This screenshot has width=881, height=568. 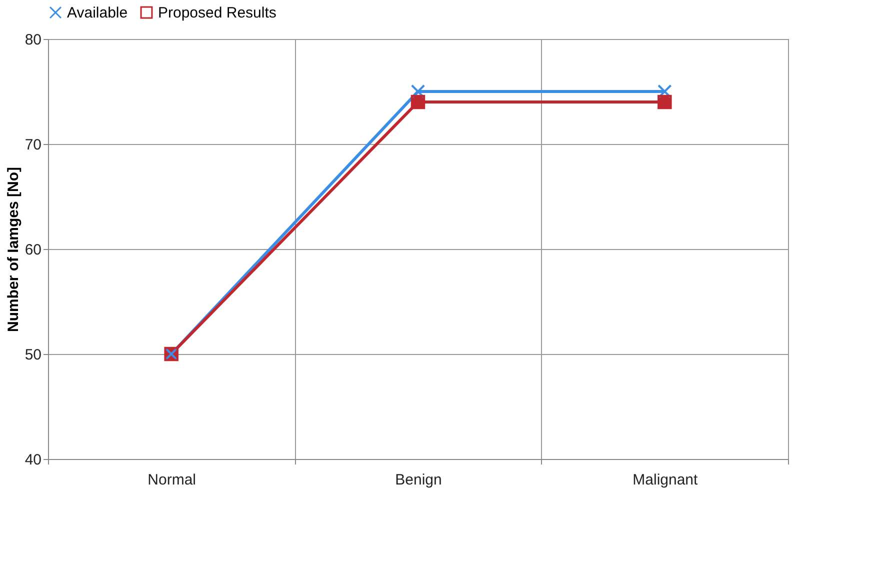 I want to click on legend-label: Available, so click(x=97, y=13).